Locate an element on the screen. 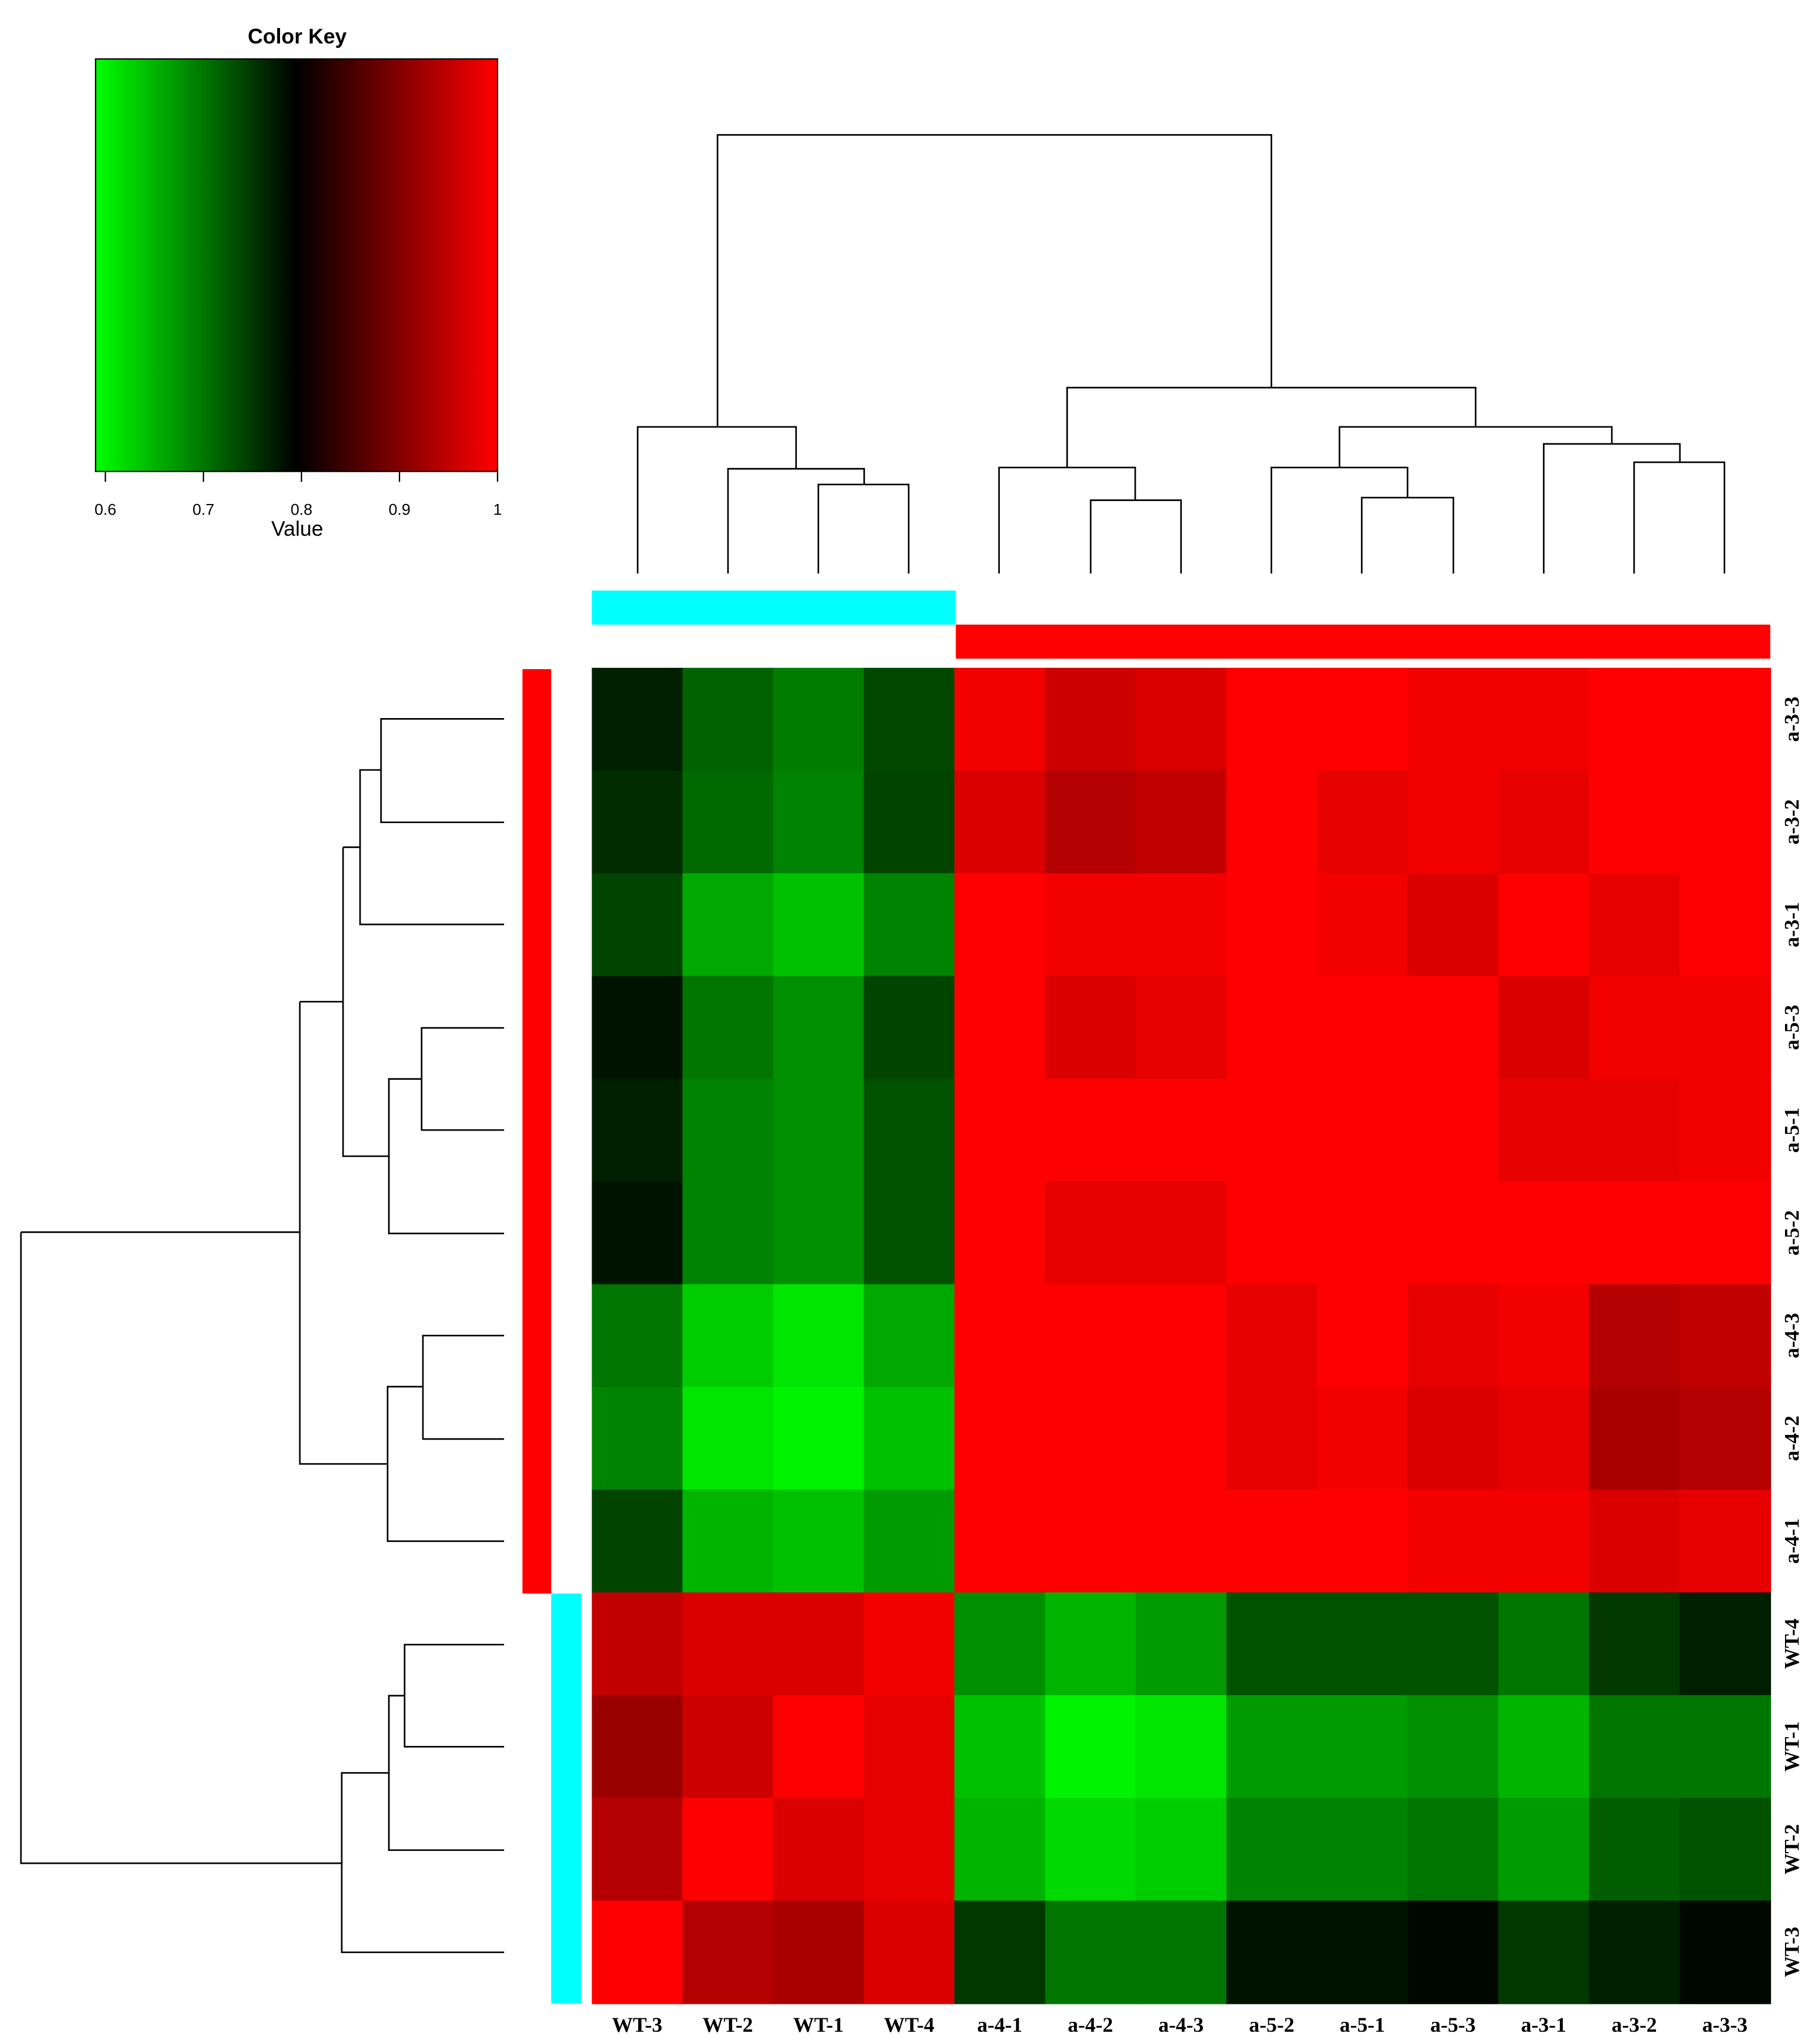 The height and width of the screenshot is (2044, 1820). row-label: WT-1 is located at coordinates (1791, 1746).